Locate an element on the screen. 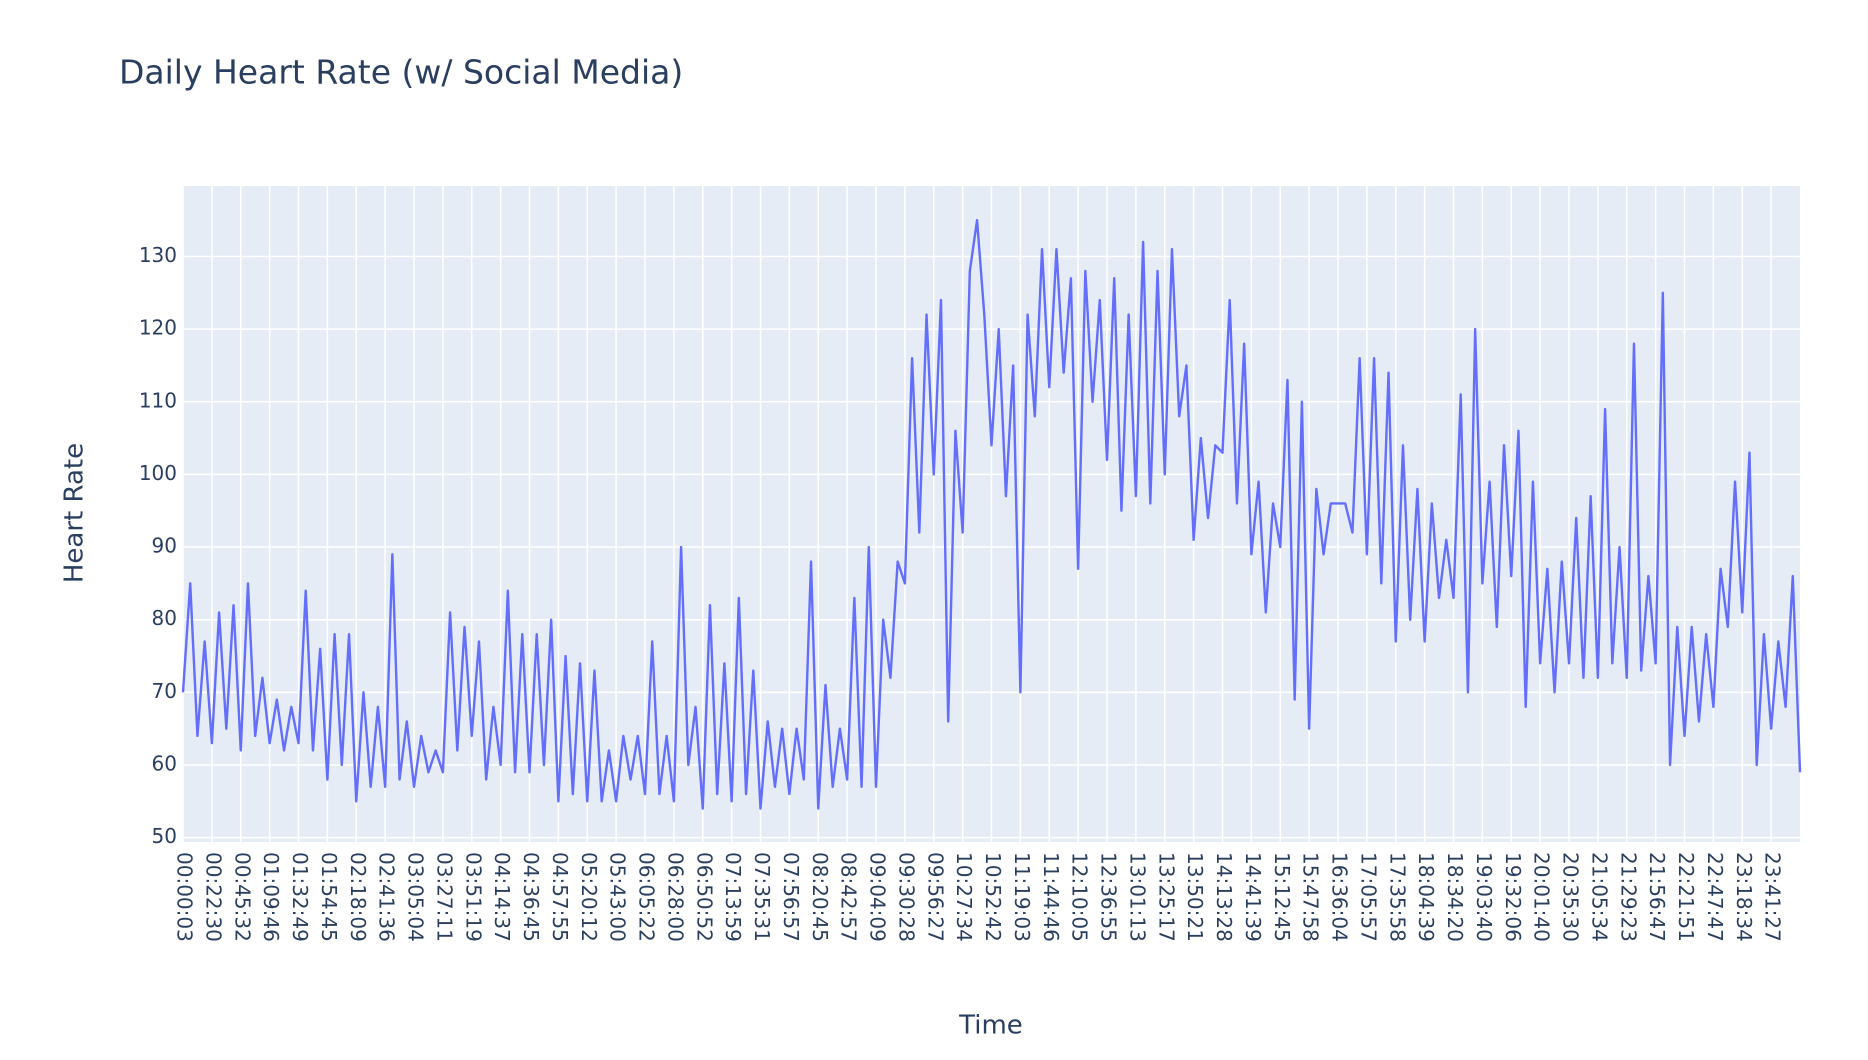  x-tick-label: 02:41:36 is located at coordinates (387, 897).